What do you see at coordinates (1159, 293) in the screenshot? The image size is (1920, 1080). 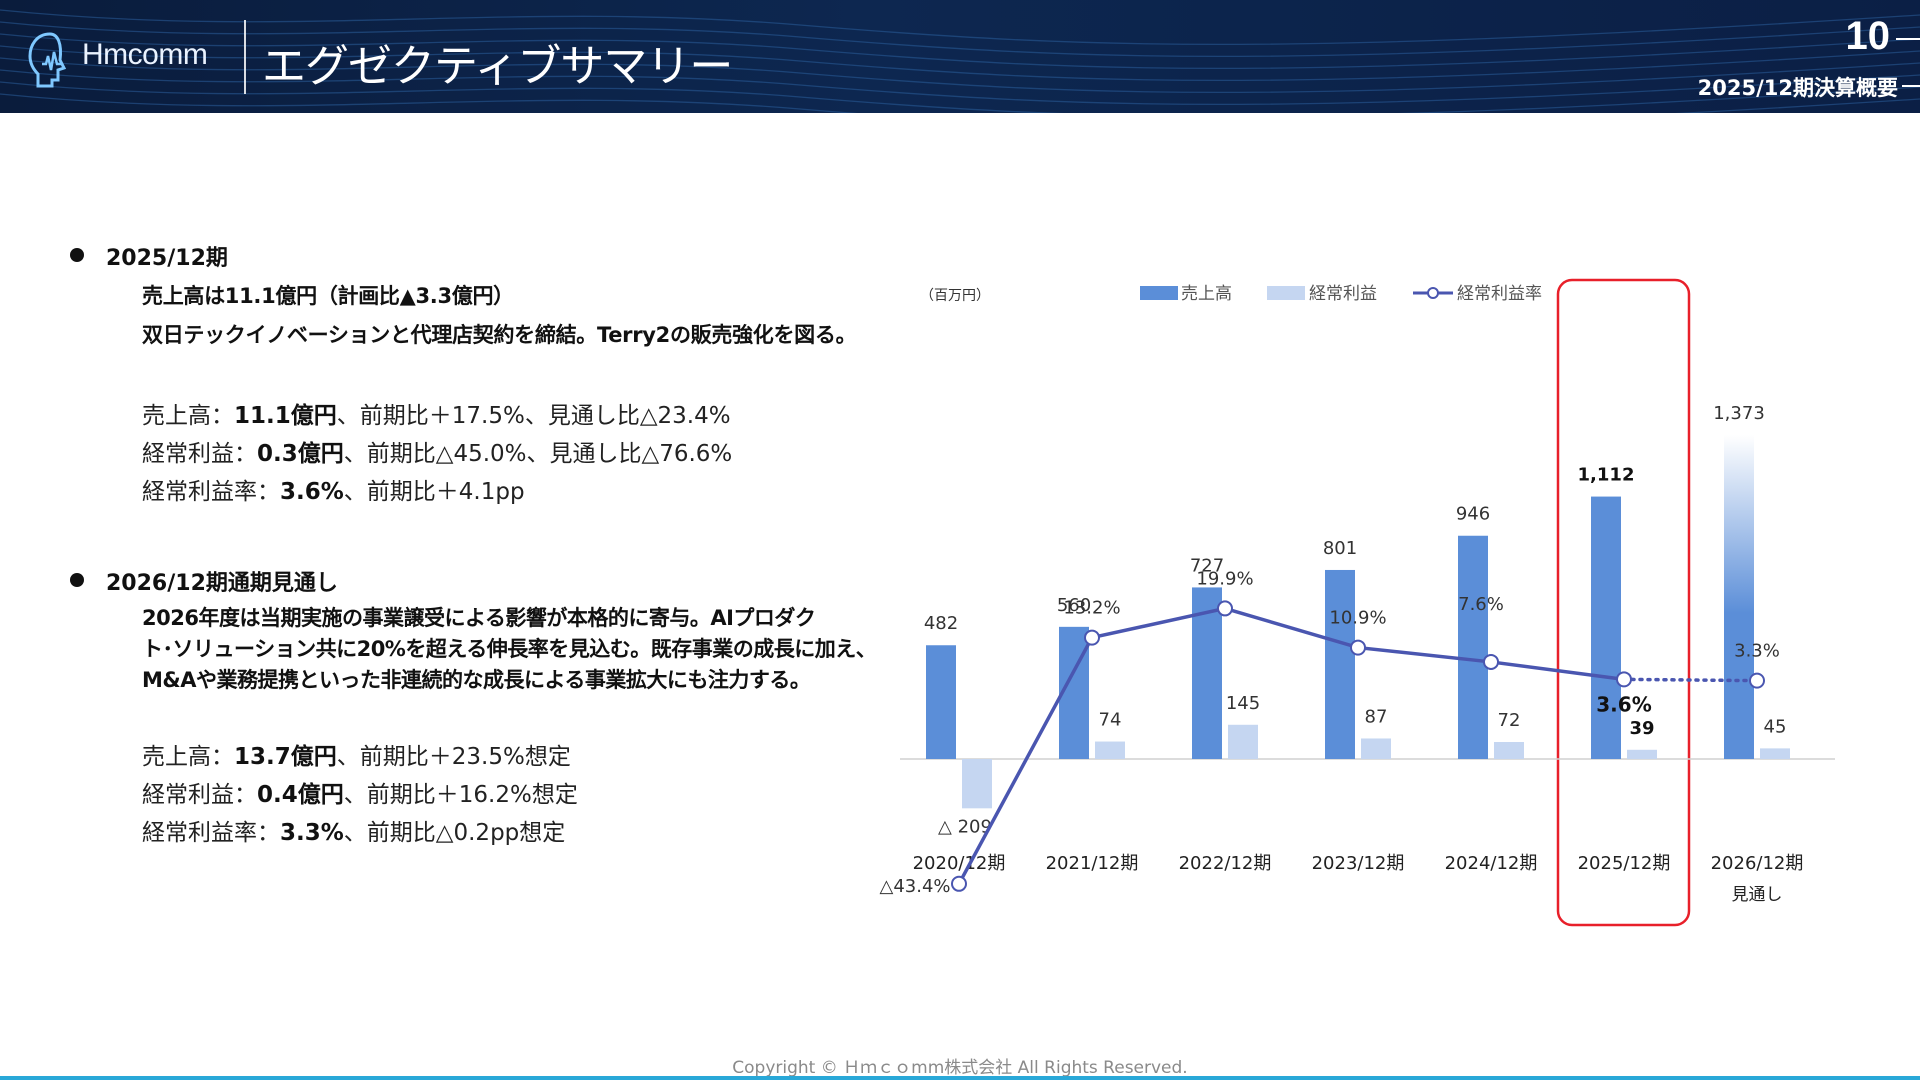 I see `legend-swatch-sales` at bounding box center [1159, 293].